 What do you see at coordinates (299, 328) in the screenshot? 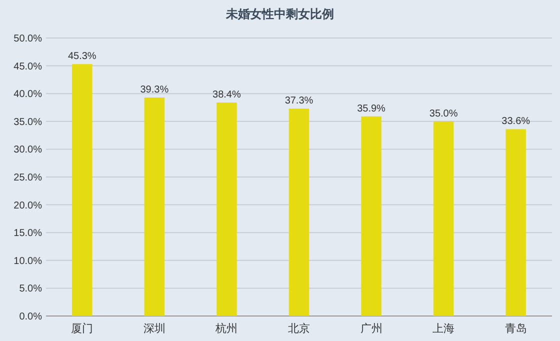
I see `x-tick-label: 北京` at bounding box center [299, 328].